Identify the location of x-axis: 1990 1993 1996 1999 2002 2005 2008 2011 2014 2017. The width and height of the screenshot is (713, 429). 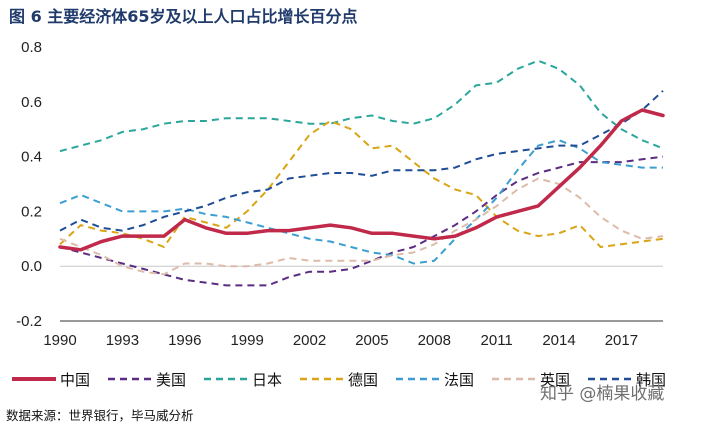
(340, 340).